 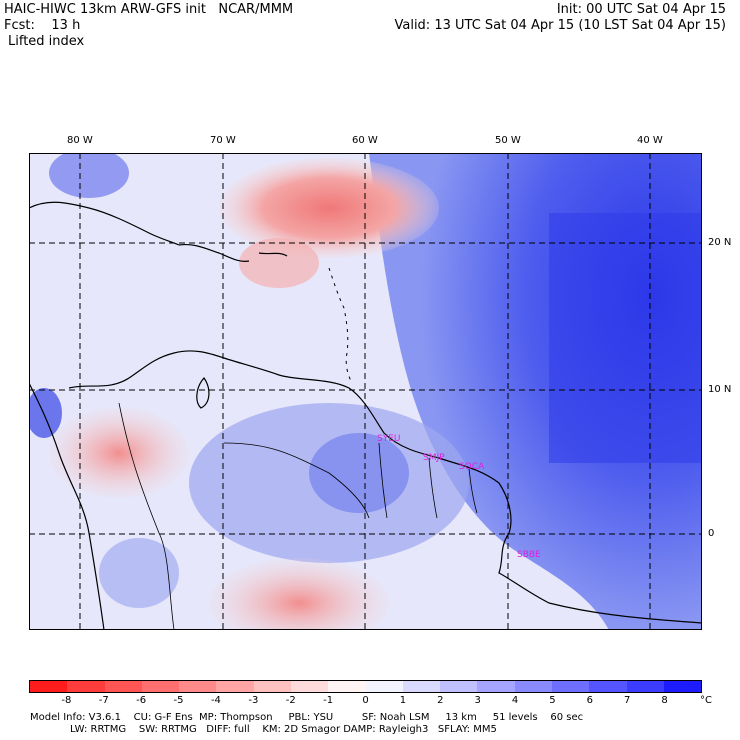 What do you see at coordinates (706, 700) in the screenshot?
I see `colorbar-unit: °C` at bounding box center [706, 700].